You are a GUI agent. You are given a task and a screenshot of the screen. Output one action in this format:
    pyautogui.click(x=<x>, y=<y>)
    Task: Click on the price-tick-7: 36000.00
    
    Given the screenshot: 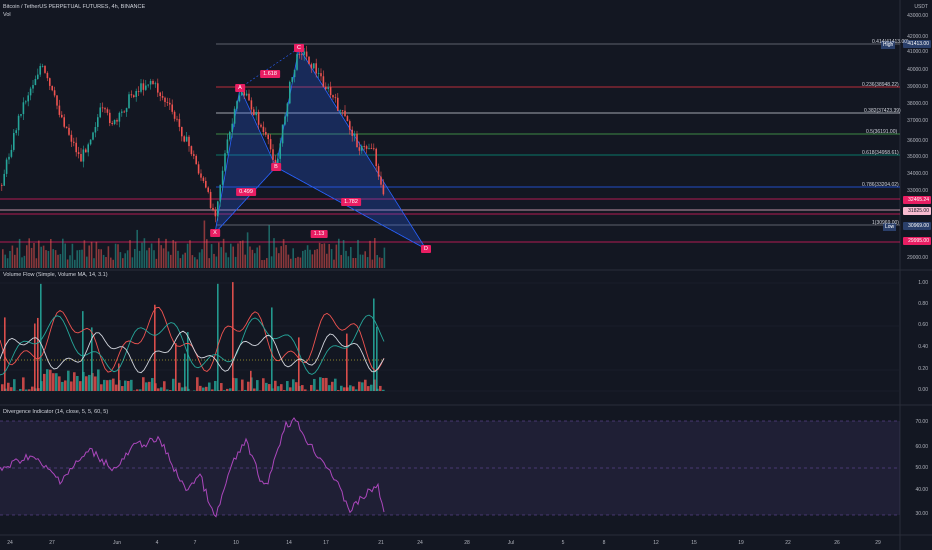 What is the action you would take?
    pyautogui.click(x=917, y=141)
    